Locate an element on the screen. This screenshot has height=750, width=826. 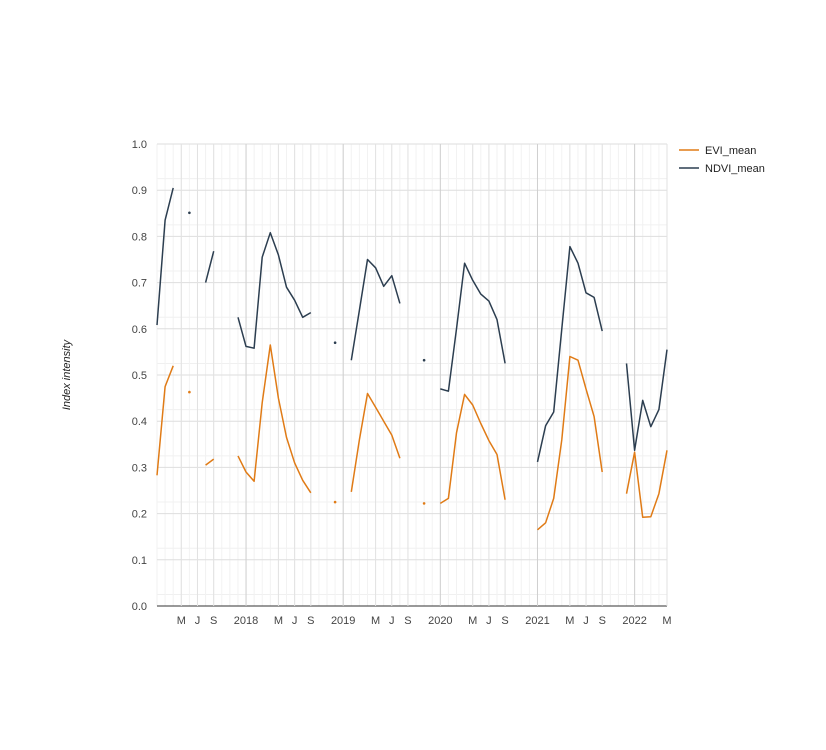
y-axis-label: Index intensity is located at coordinates (67, 374).